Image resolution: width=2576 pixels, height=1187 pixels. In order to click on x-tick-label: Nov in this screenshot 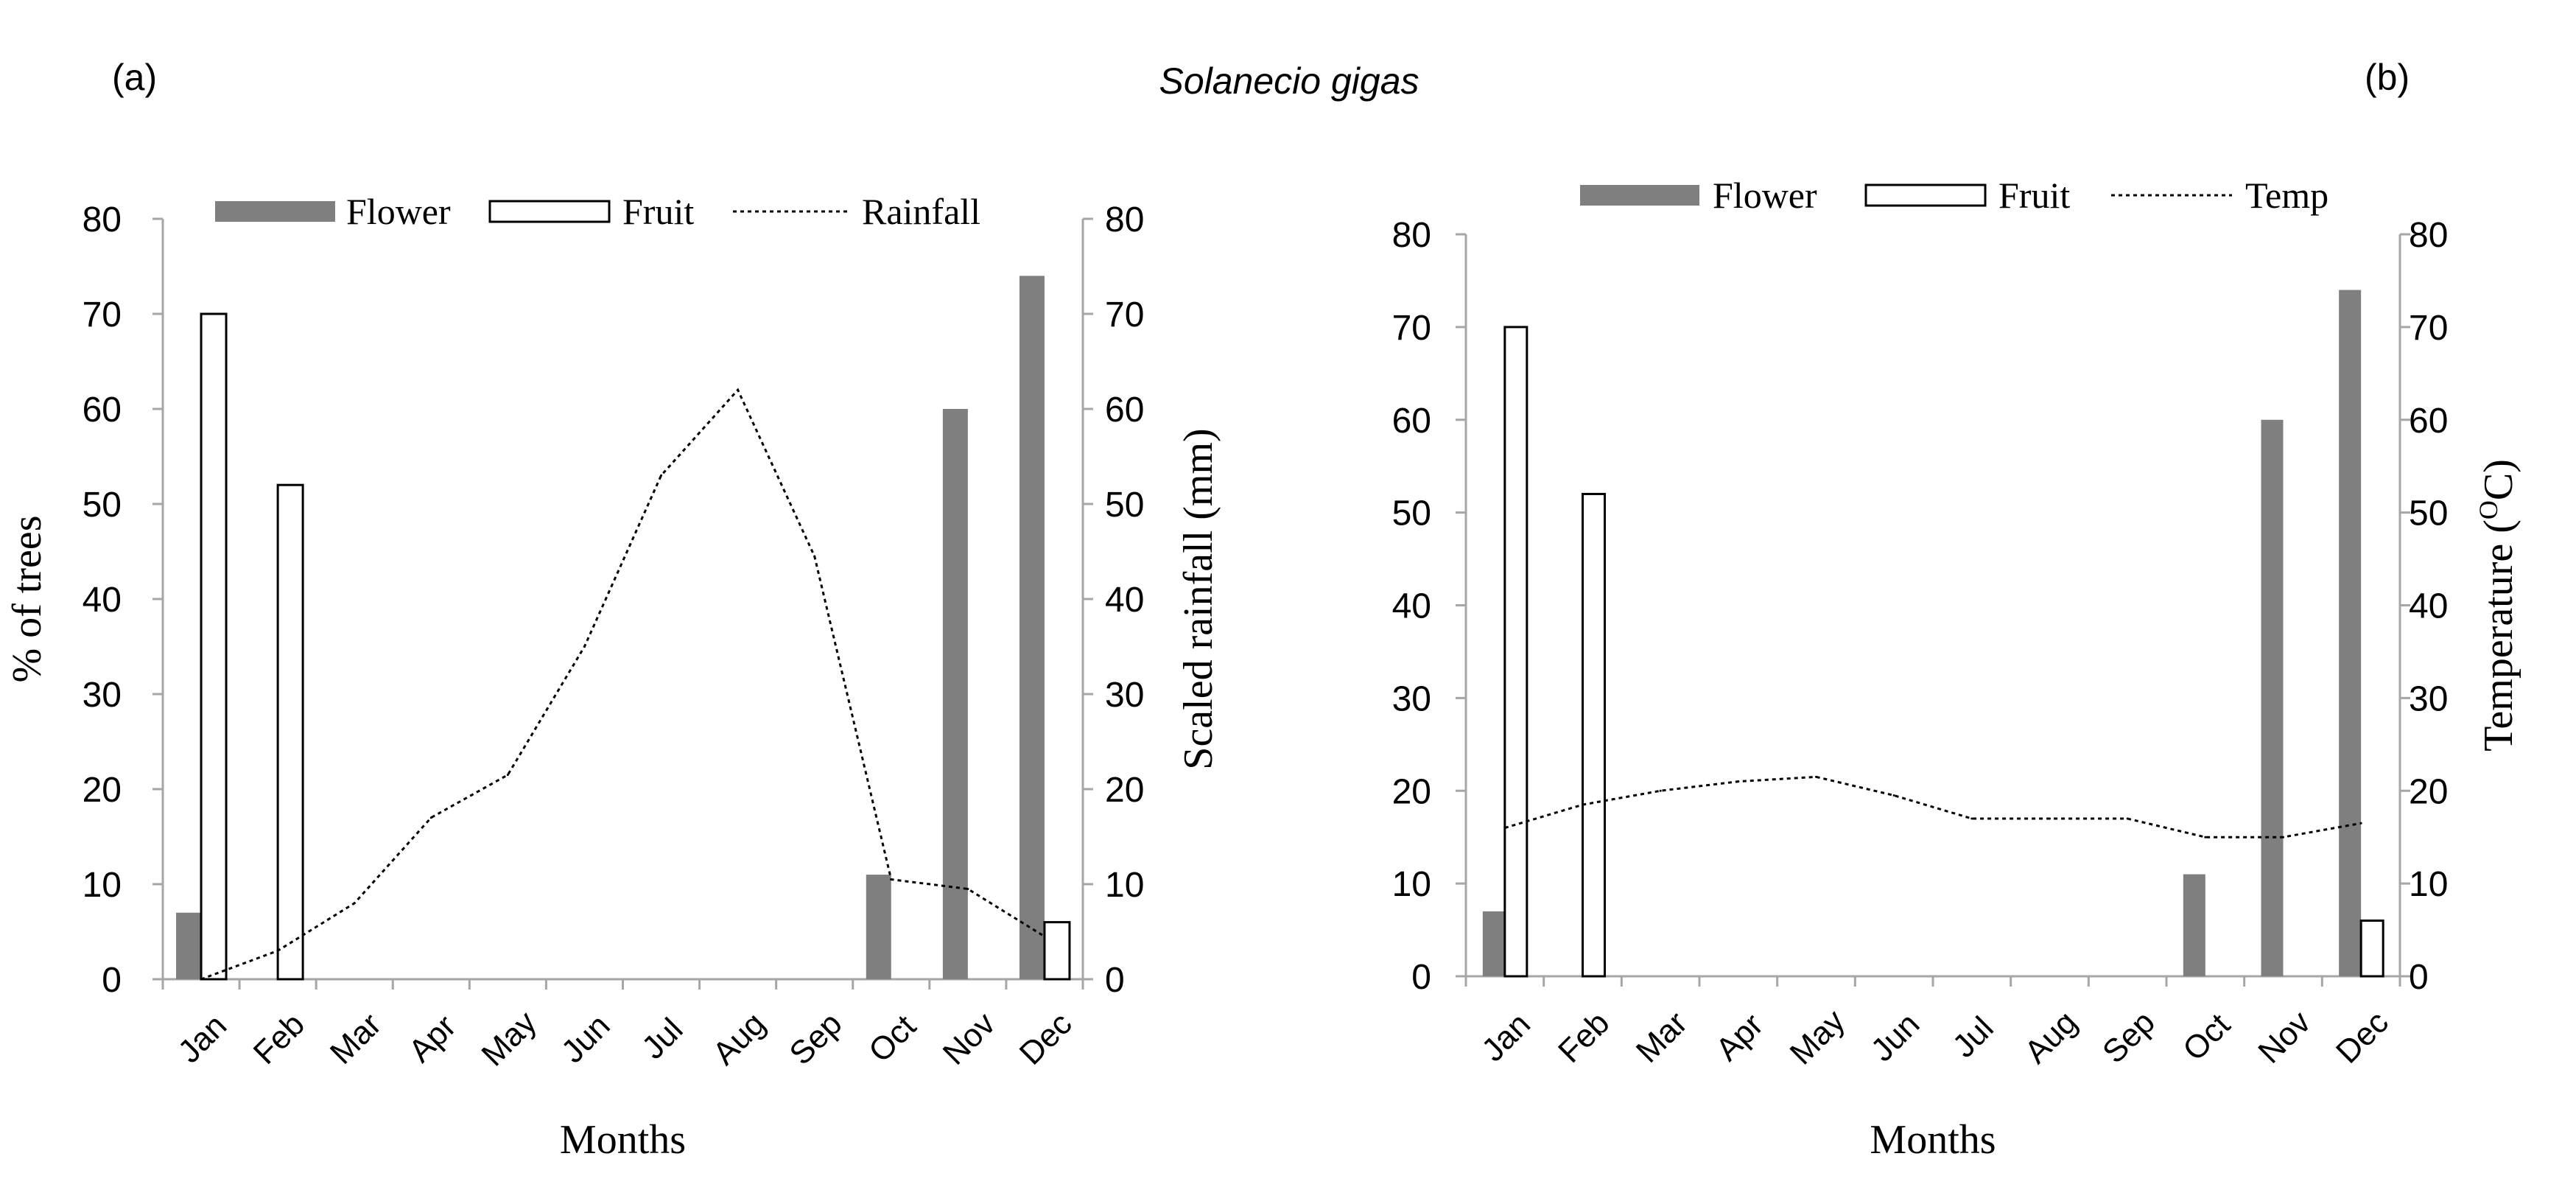, I will do `click(2284, 1037)`.